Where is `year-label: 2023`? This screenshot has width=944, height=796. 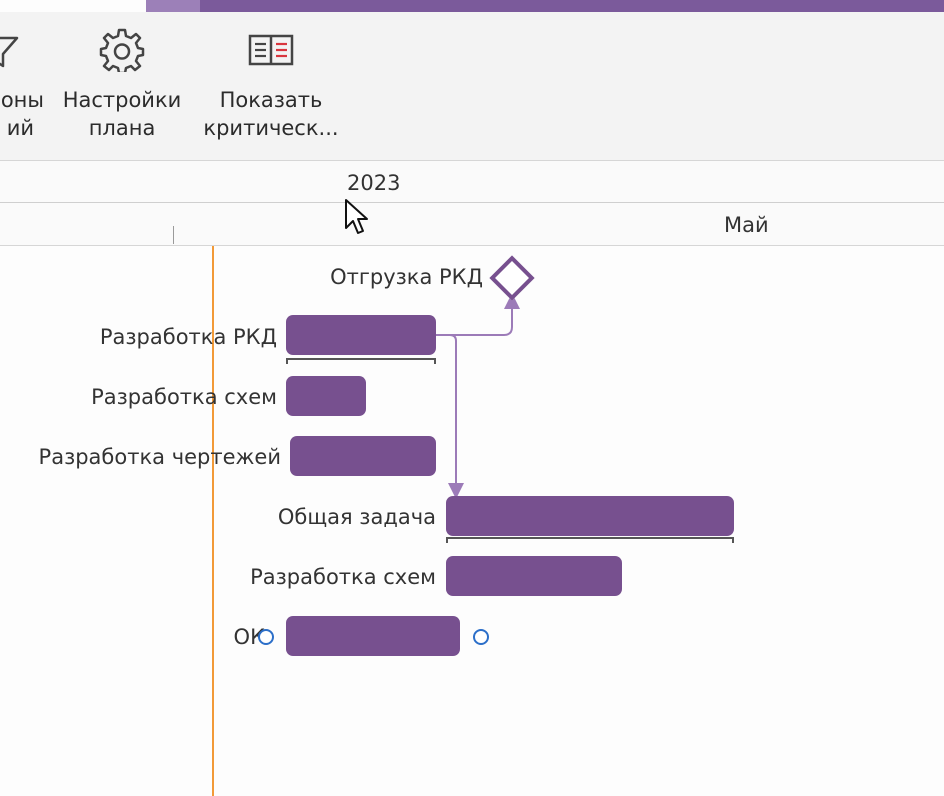 year-label: 2023 is located at coordinates (374, 183).